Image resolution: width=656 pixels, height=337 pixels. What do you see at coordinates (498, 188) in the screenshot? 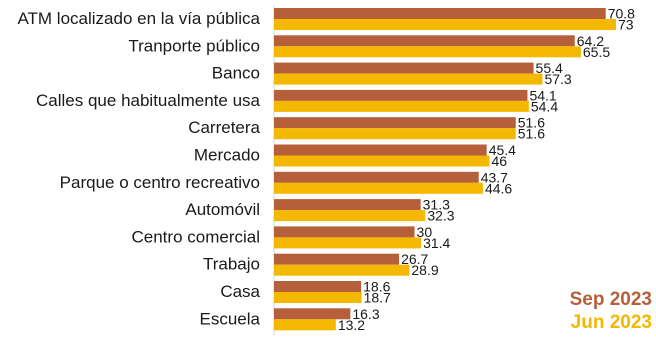
I see `value-label-jun-2023: 44.6` at bounding box center [498, 188].